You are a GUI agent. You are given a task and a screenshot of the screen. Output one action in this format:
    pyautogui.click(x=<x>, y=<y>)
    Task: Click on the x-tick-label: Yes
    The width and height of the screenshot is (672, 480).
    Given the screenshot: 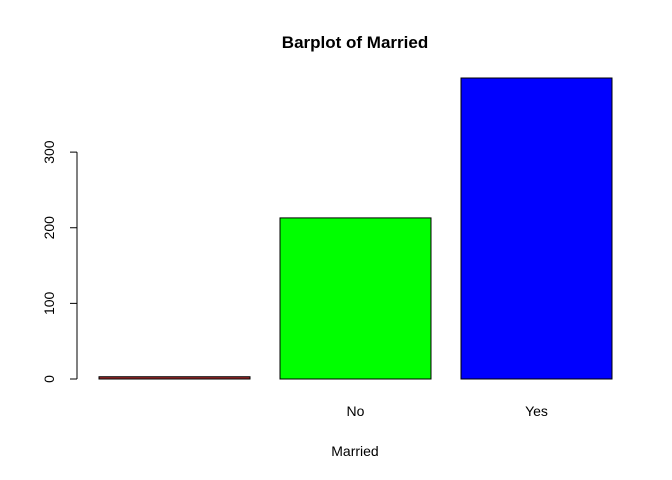 What is the action you would take?
    pyautogui.click(x=536, y=411)
    